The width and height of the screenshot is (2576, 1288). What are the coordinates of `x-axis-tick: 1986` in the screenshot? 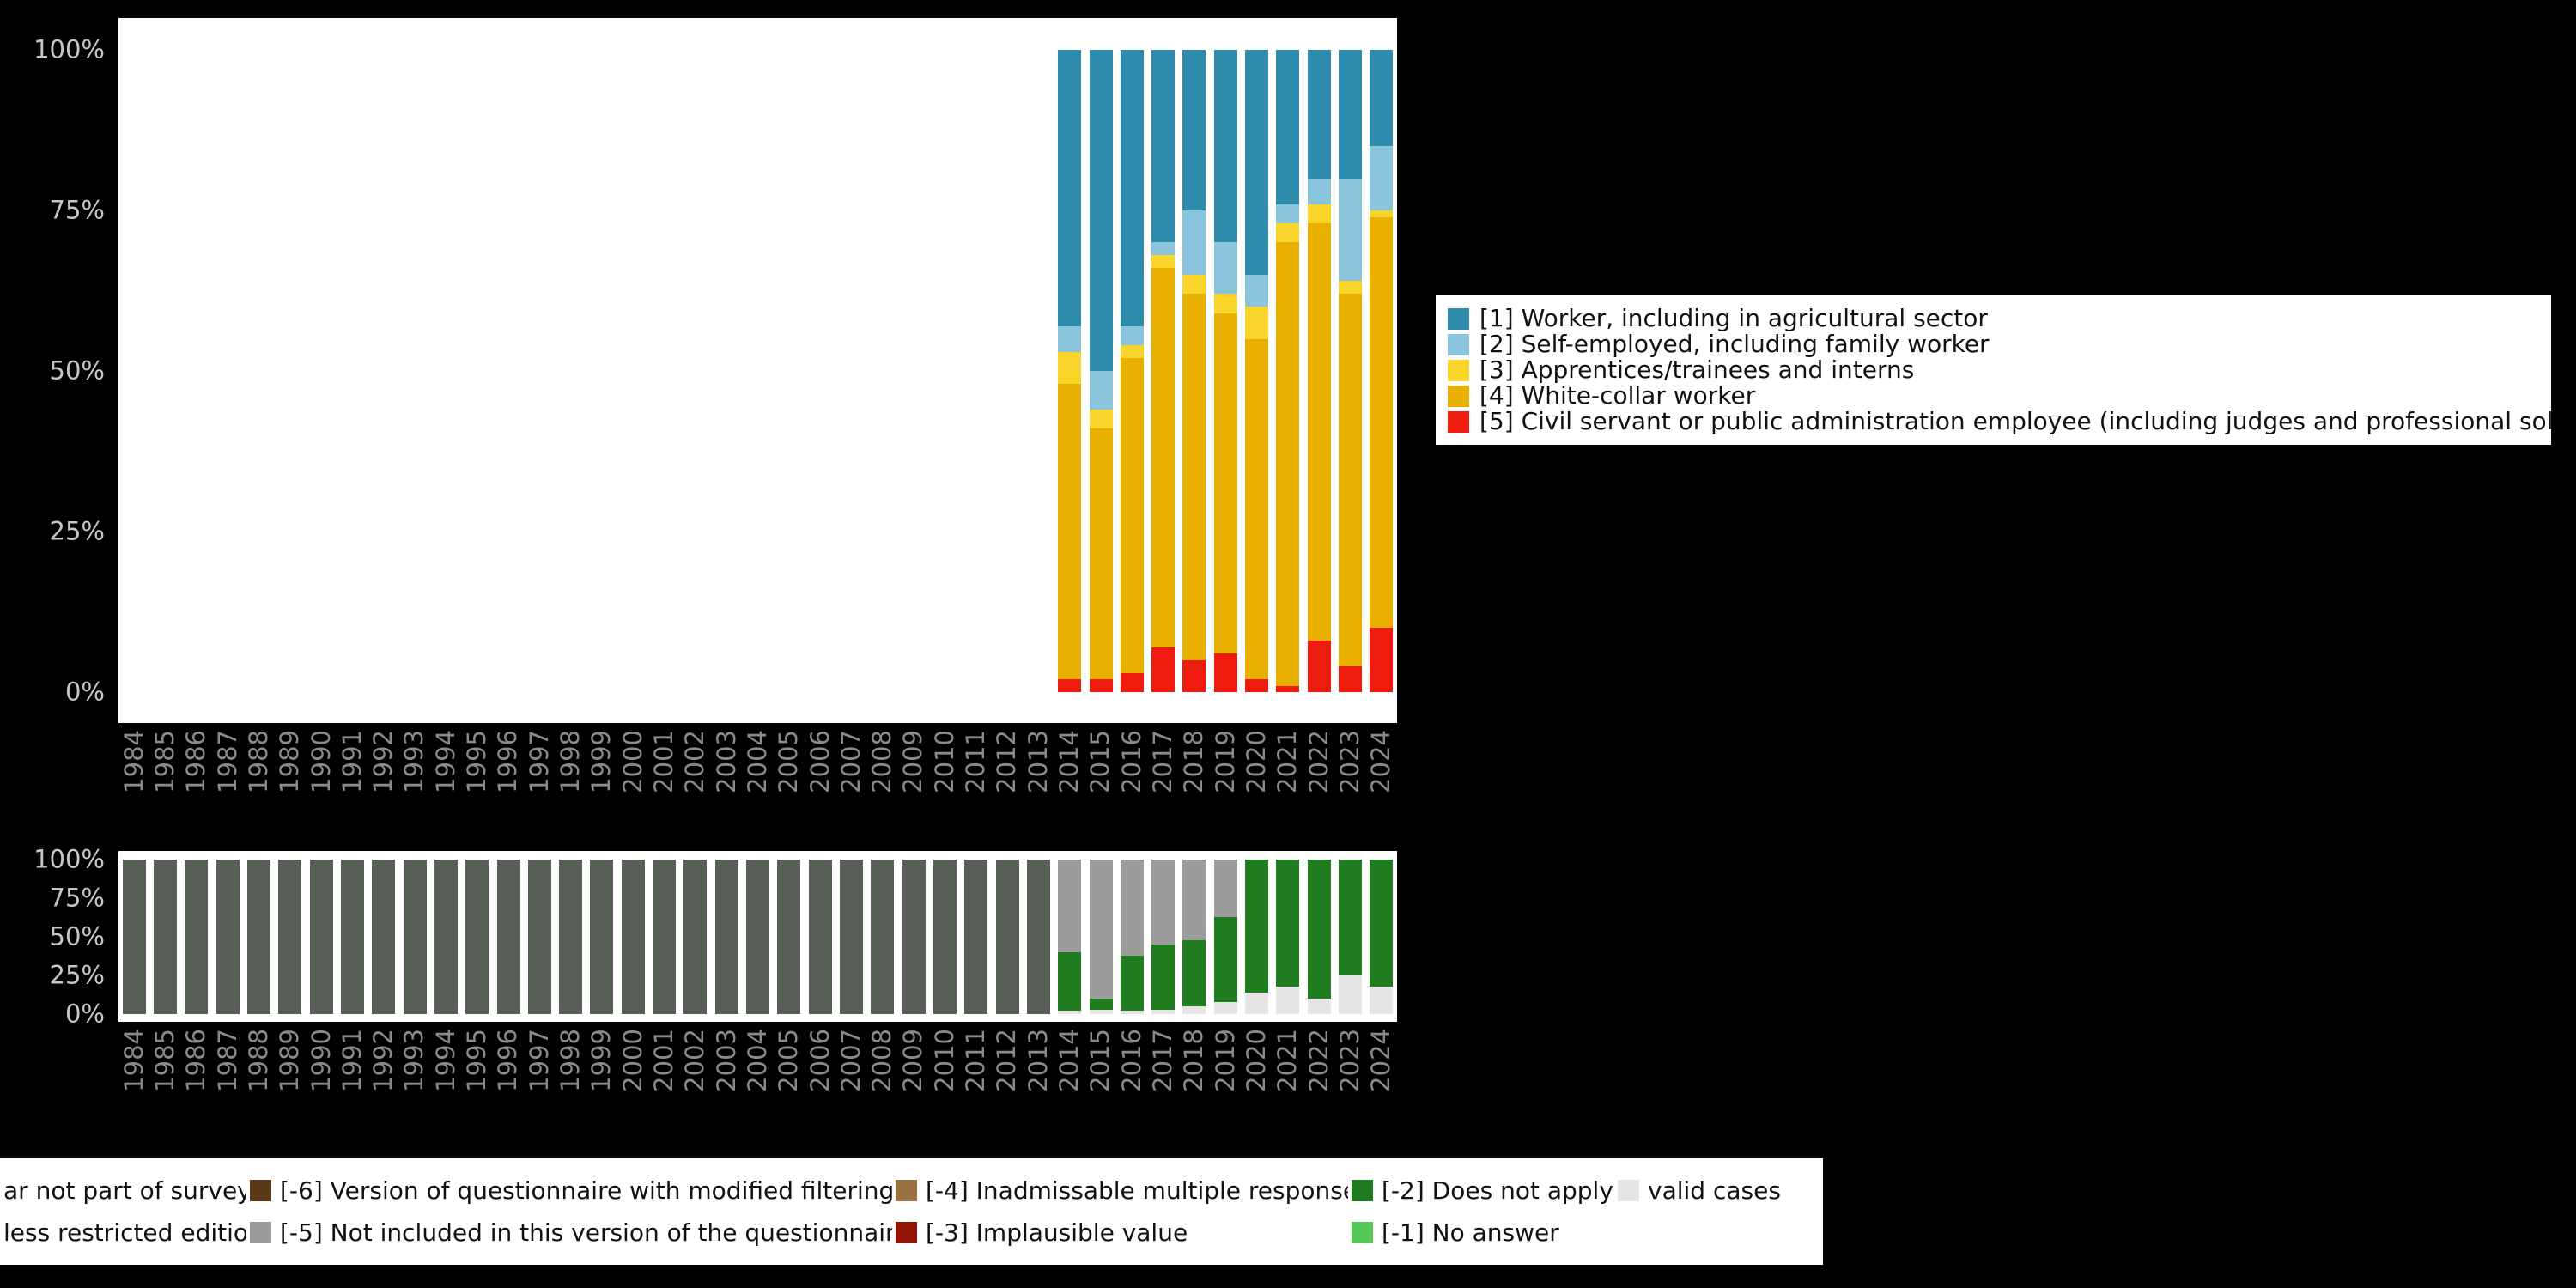 It's located at (197, 1060).